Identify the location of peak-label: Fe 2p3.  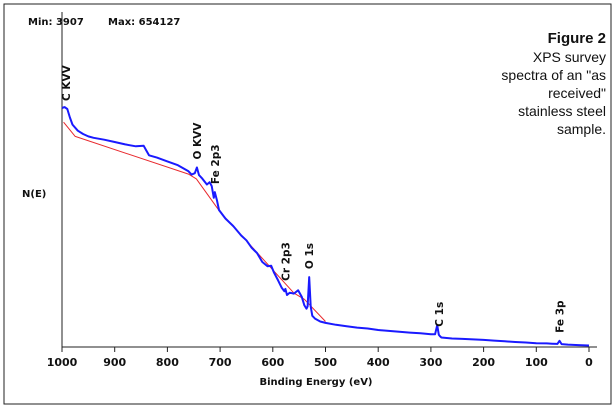
(216, 164).